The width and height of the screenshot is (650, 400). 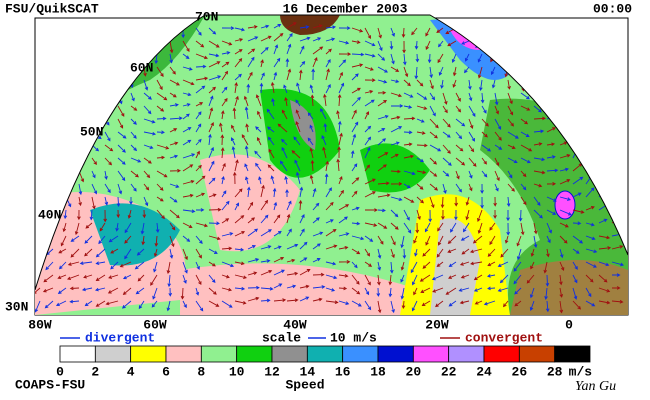 What do you see at coordinates (455, 266) in the screenshot?
I see `speed-area` at bounding box center [455, 266].